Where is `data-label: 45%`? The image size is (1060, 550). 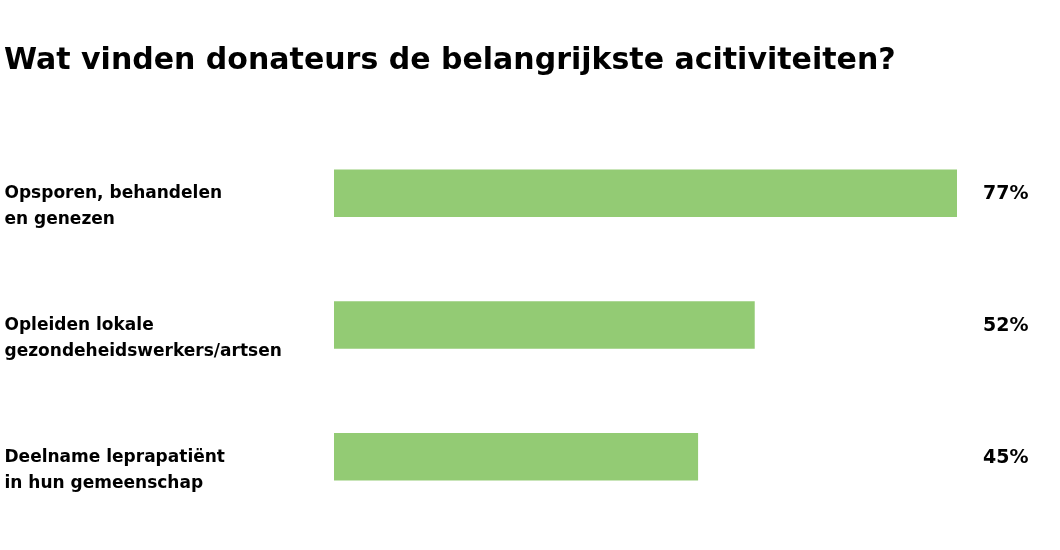 data-label: 45% is located at coordinates (1006, 455).